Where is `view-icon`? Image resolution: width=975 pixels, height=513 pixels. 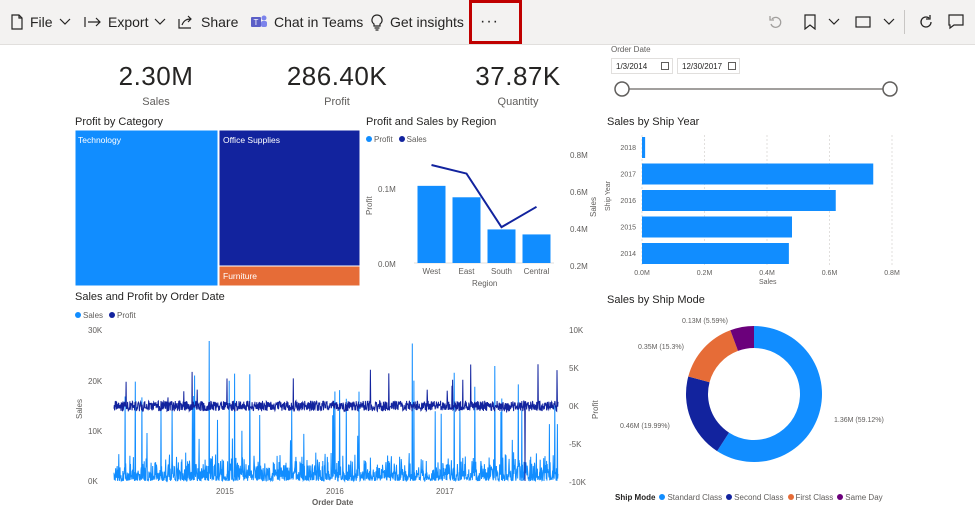 view-icon is located at coordinates (863, 22).